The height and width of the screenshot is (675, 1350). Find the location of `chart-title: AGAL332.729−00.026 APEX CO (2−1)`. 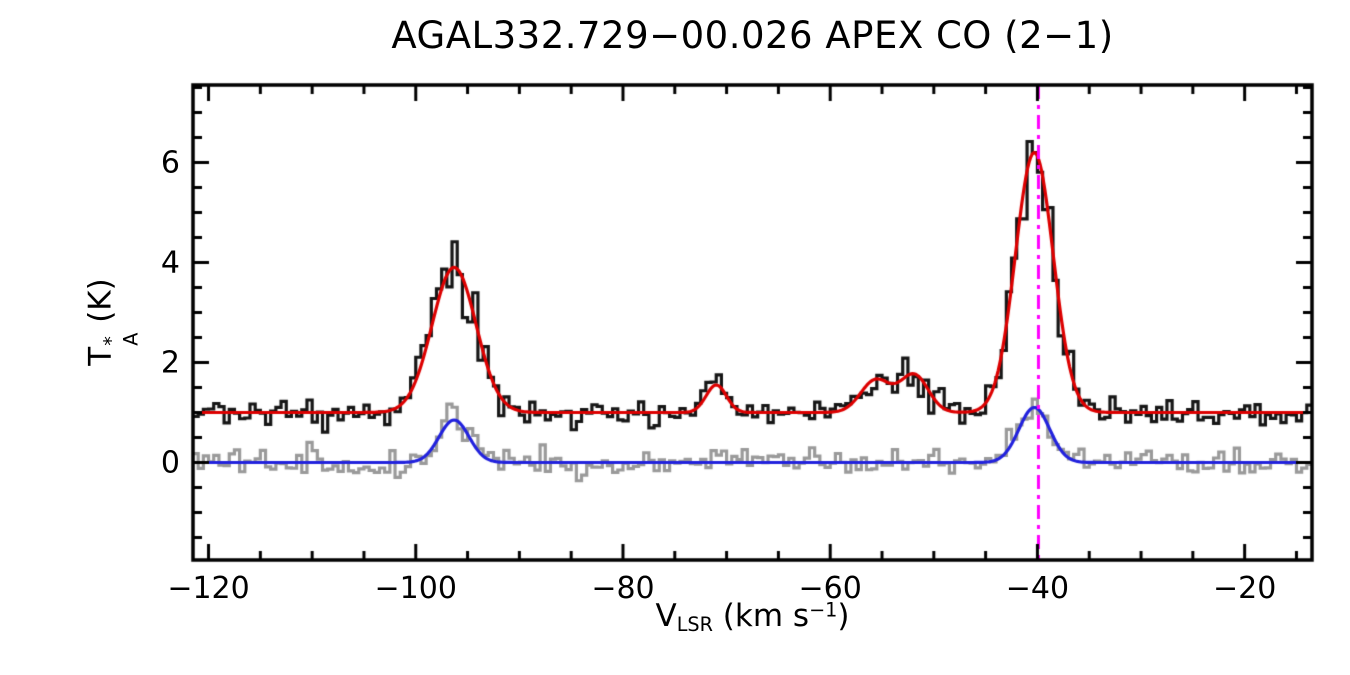

chart-title: AGAL332.729−00.026 APEX CO (2−1) is located at coordinates (752, 35).